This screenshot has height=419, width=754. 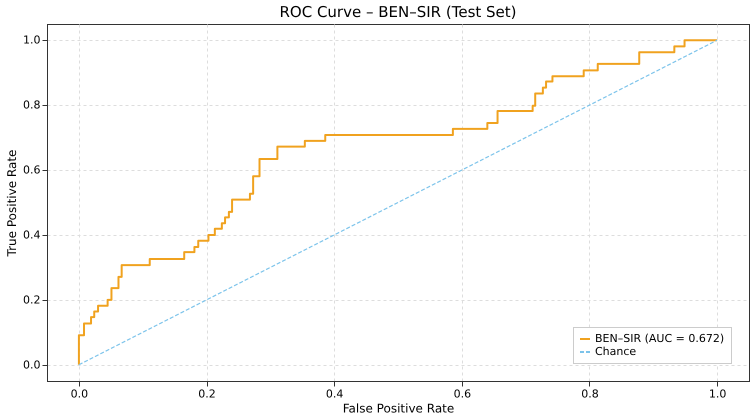 I want to click on x-tick-label: 1.0, so click(x=717, y=394).